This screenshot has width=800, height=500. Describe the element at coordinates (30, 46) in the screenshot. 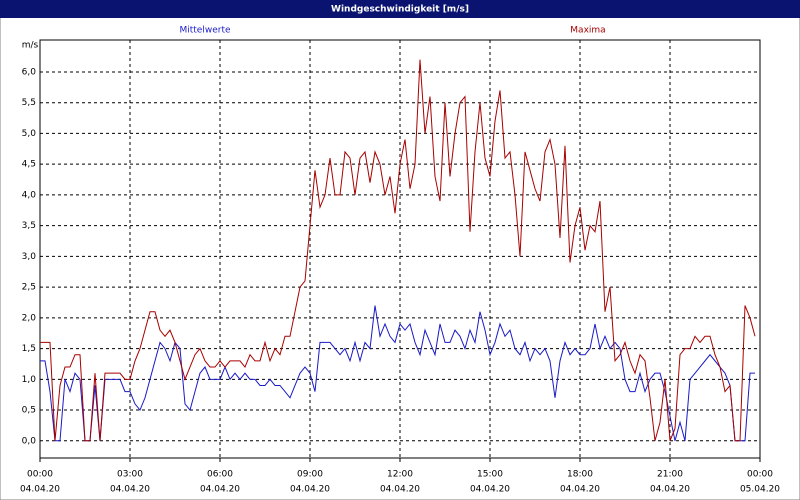

I see `y-axis-label: m/s` at that location.